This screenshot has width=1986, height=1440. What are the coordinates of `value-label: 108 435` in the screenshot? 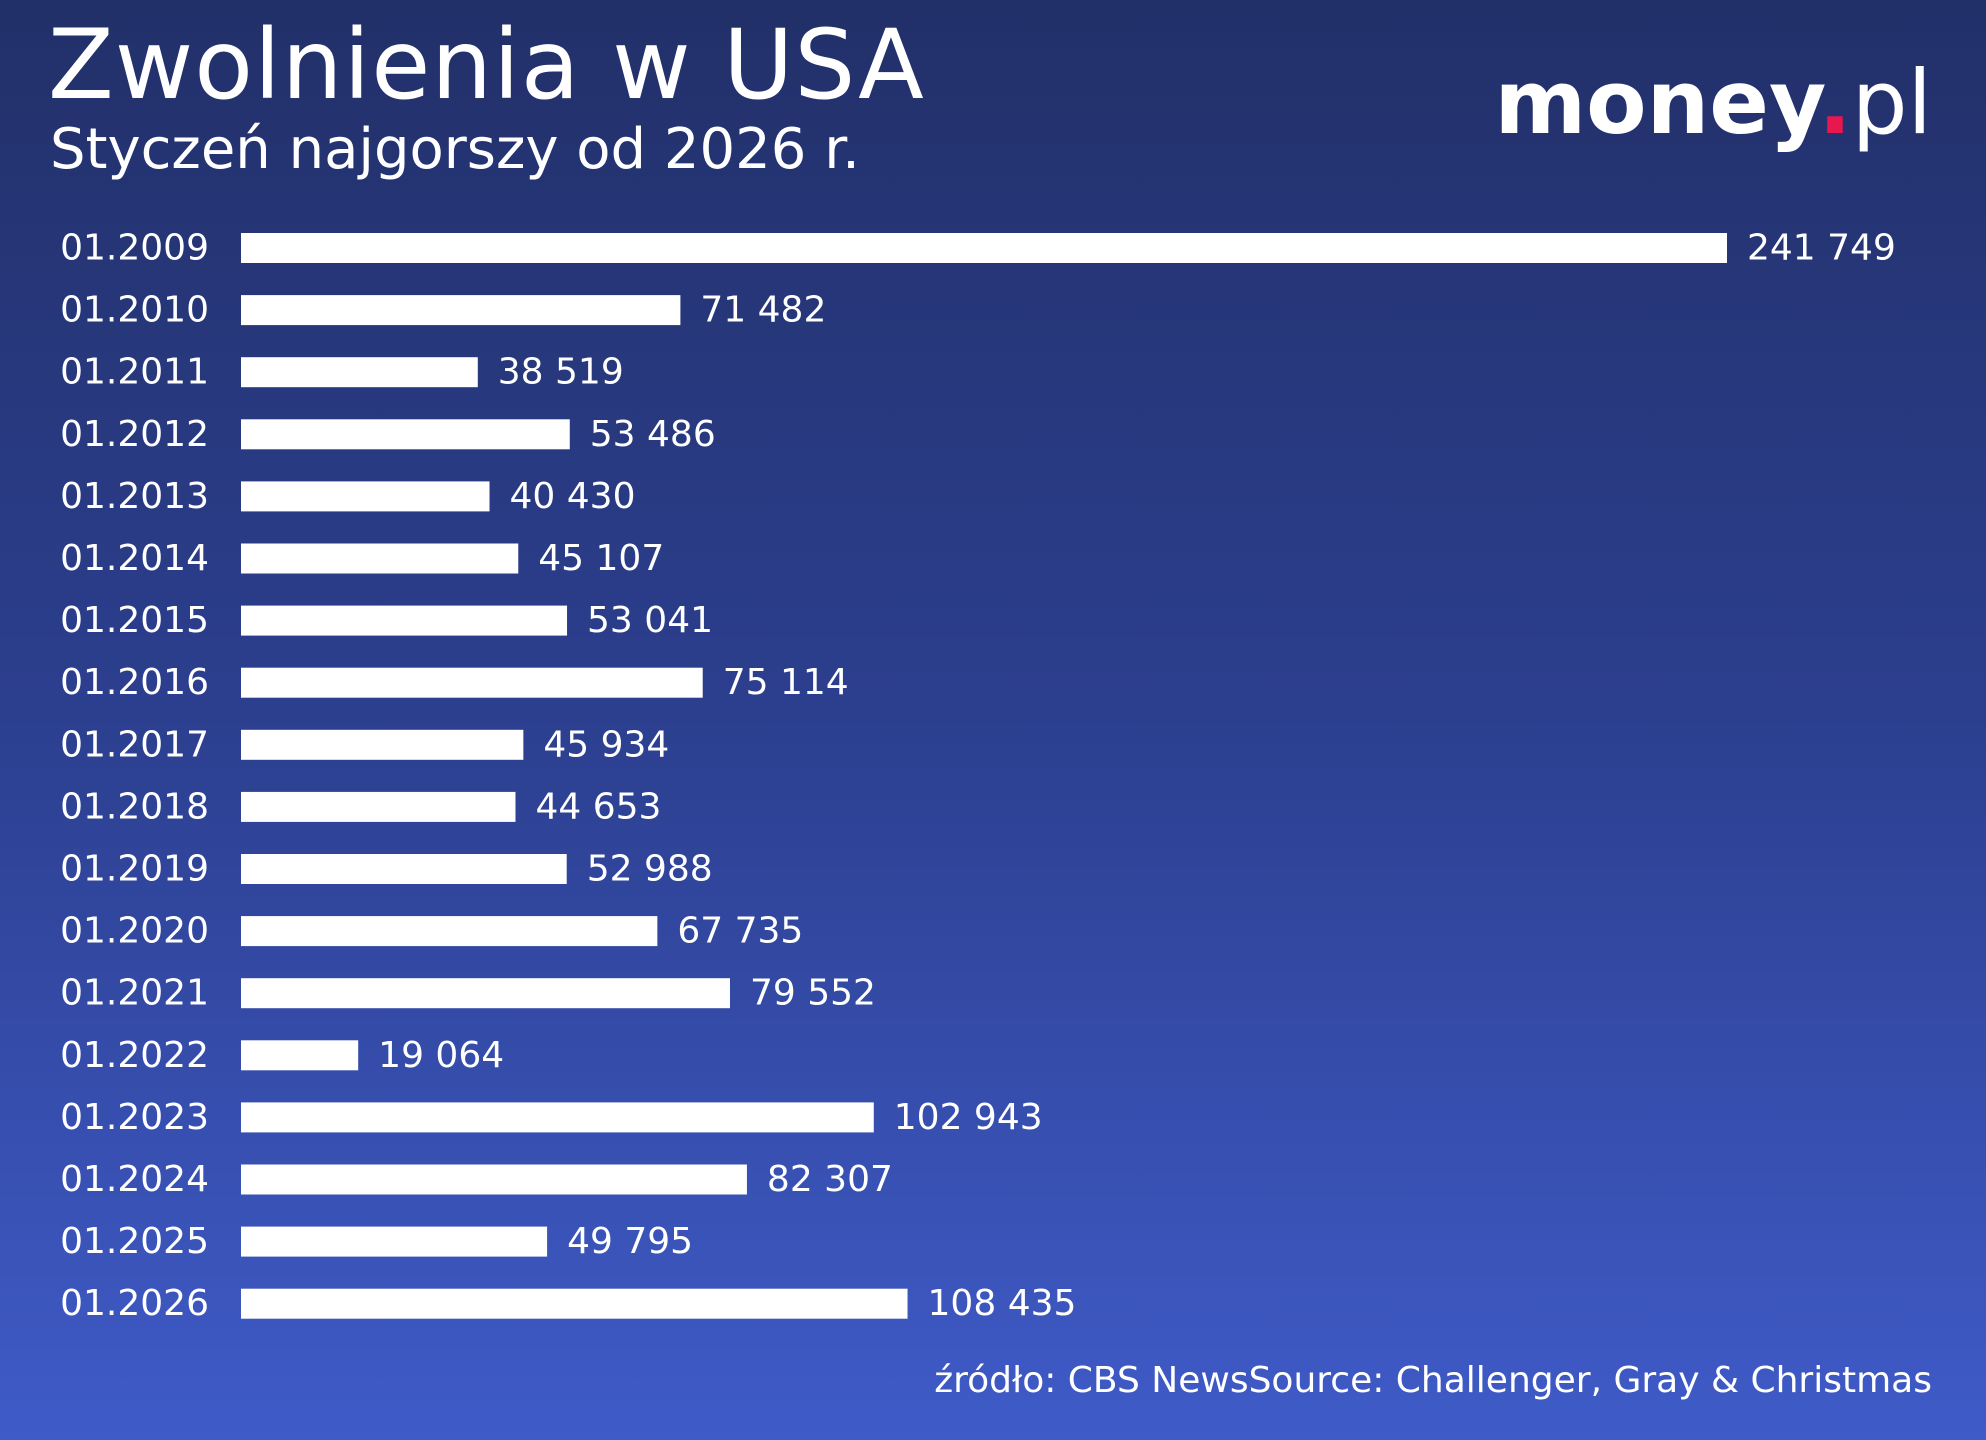 It's located at (1002, 1303).